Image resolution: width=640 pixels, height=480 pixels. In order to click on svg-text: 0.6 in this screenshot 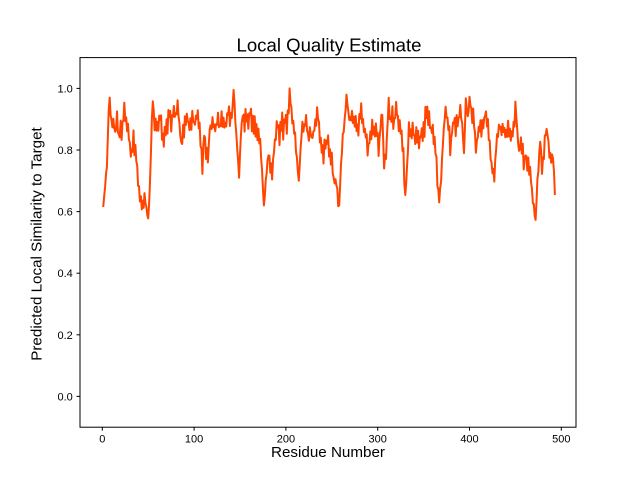, I will do `click(65, 213)`.